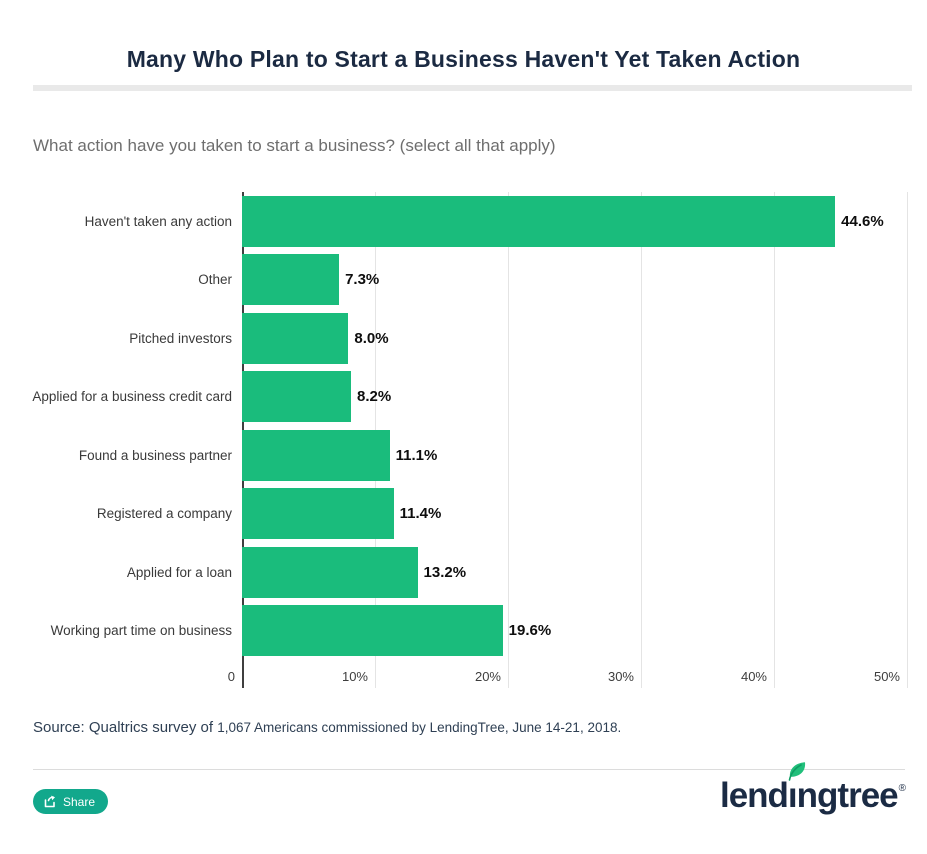  What do you see at coordinates (179, 572) in the screenshot?
I see `category-label: Applied for a loan` at bounding box center [179, 572].